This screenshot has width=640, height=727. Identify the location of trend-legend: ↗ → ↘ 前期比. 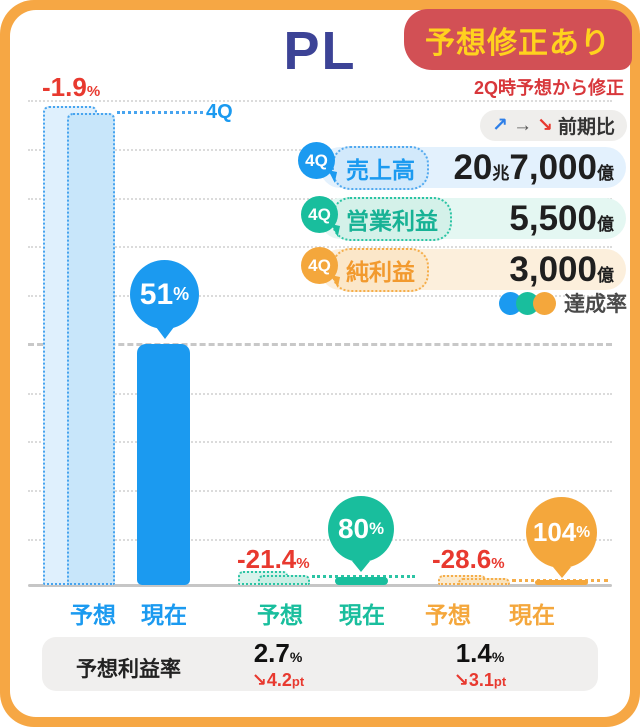
(553, 125).